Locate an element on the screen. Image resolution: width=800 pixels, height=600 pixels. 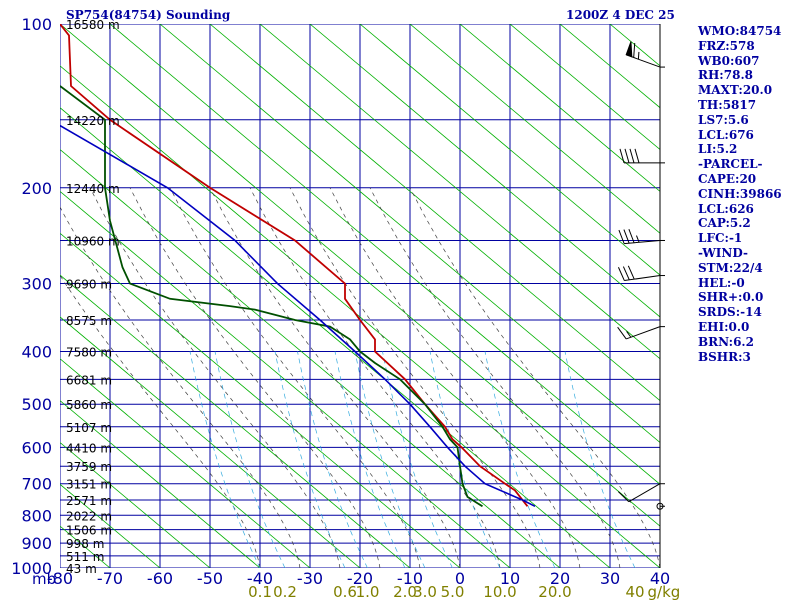
mixing-ratio-label: 0.2 is located at coordinates (285, 591).